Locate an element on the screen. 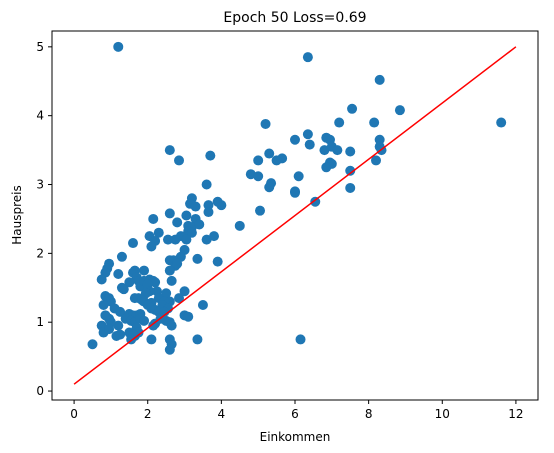 Image resolution: width=554 pixels, height=453 pixels. x-tick-label: 12 is located at coordinates (515, 414).